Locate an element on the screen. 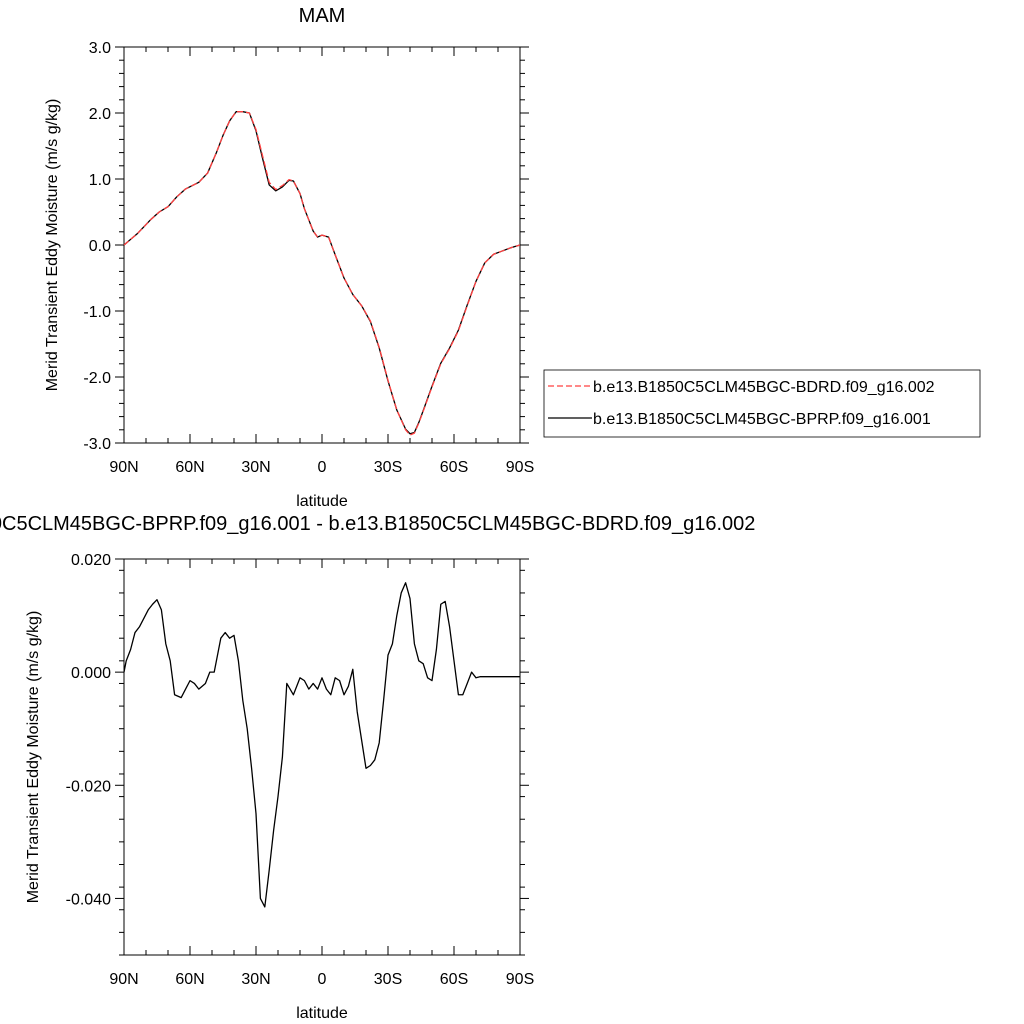  top-y-tick-label: -2.0 is located at coordinates (97, 378).